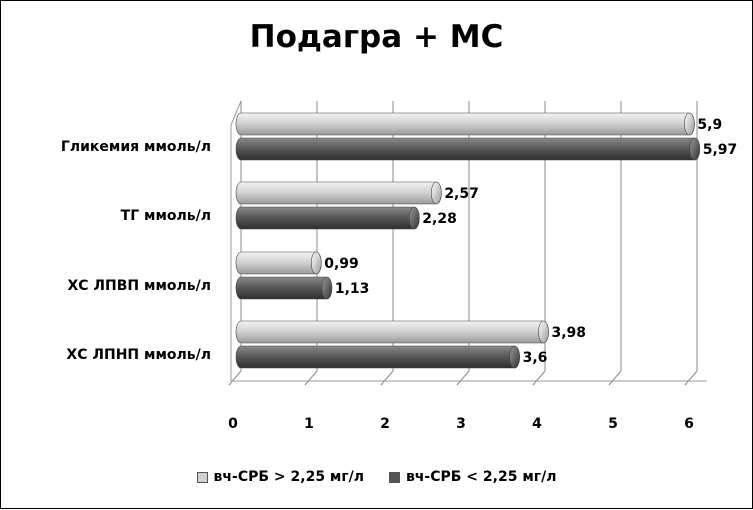 This screenshot has width=753, height=510. I want to click on data-label: 3,98, so click(568, 333).